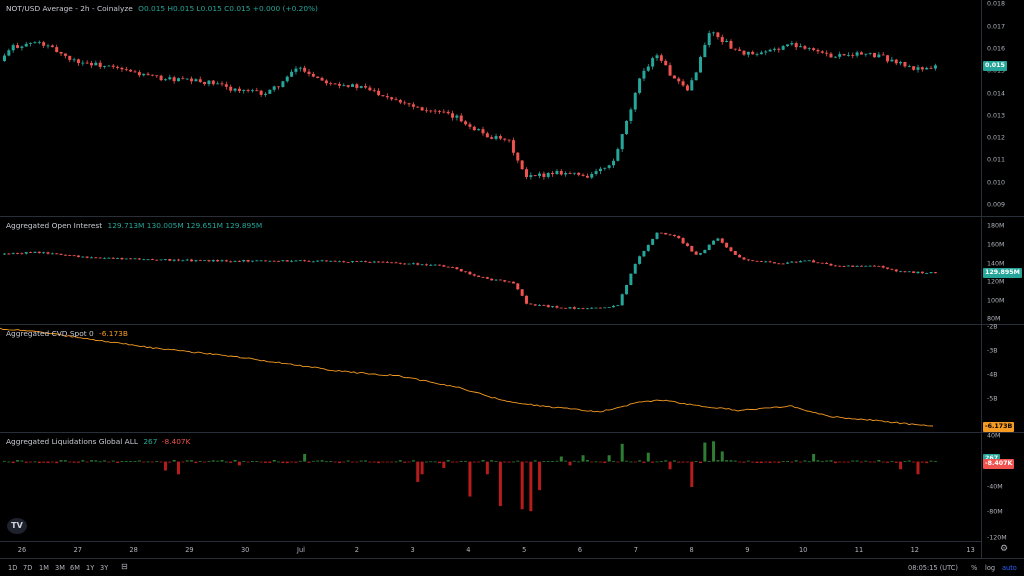 This screenshot has height=576, width=1024. Describe the element at coordinates (1002, 270) in the screenshot. I see `oi-axis` at that location.